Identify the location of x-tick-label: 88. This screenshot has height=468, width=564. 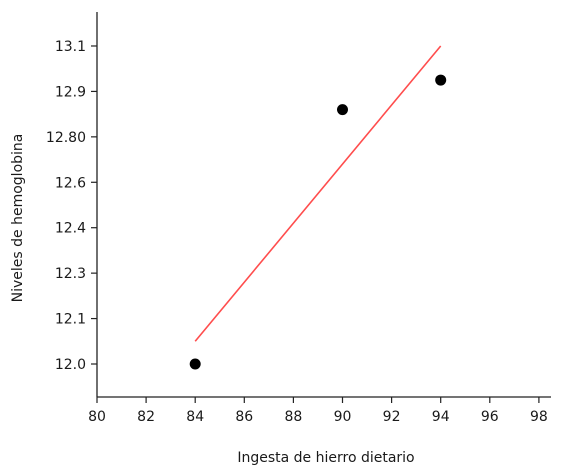
(293, 417).